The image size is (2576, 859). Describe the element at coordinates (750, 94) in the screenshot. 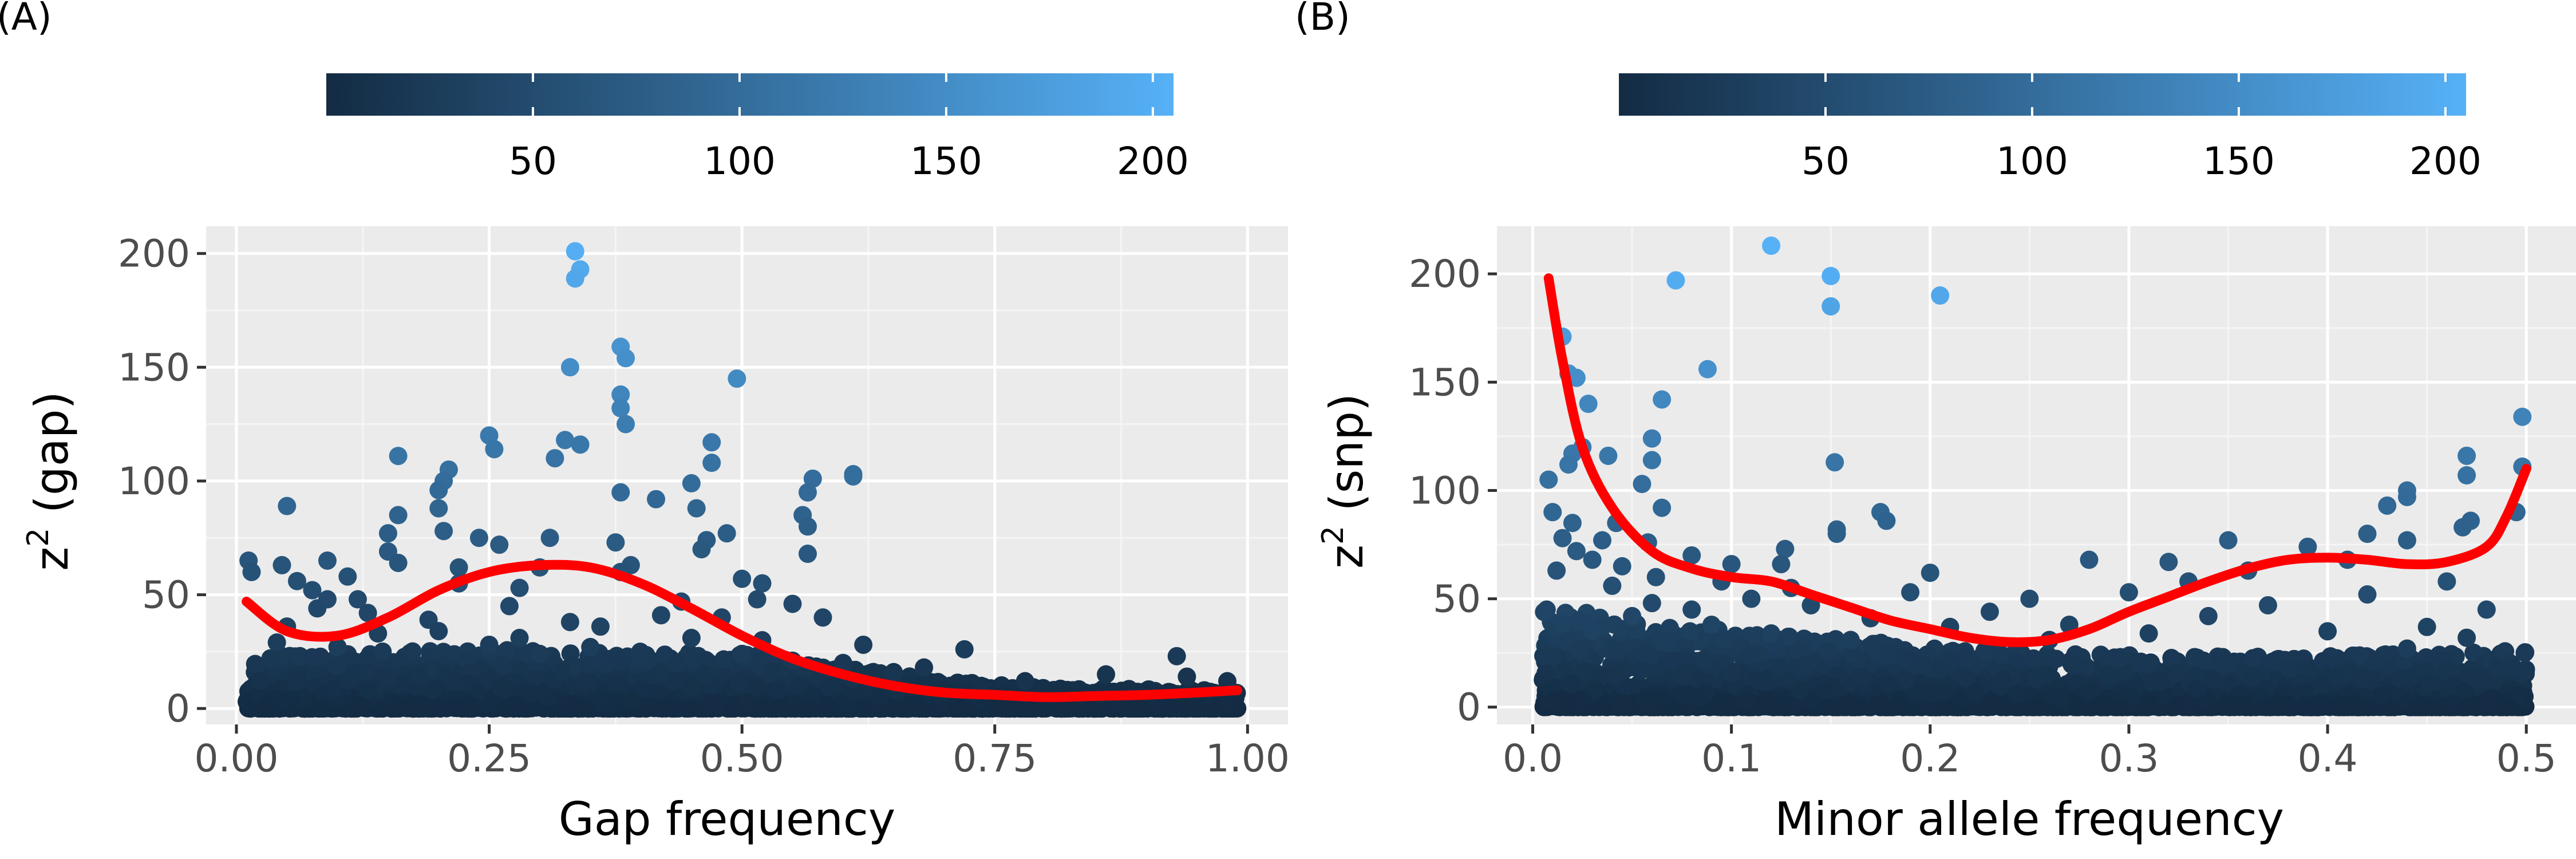

I see `colorbar-bar-a` at that location.